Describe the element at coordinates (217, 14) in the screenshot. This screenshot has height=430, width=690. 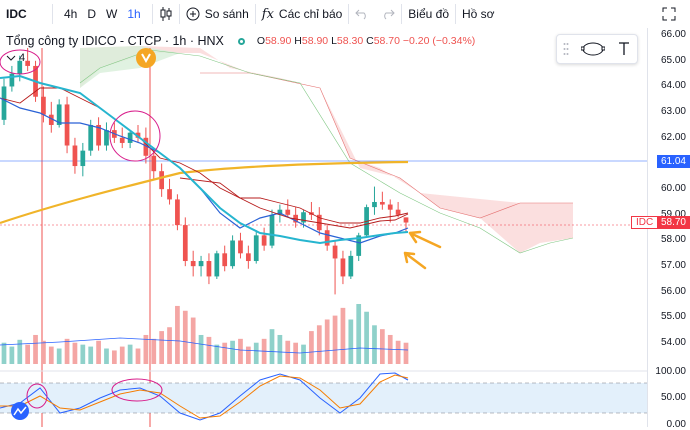
I see `compare-button: So sánh` at that location.